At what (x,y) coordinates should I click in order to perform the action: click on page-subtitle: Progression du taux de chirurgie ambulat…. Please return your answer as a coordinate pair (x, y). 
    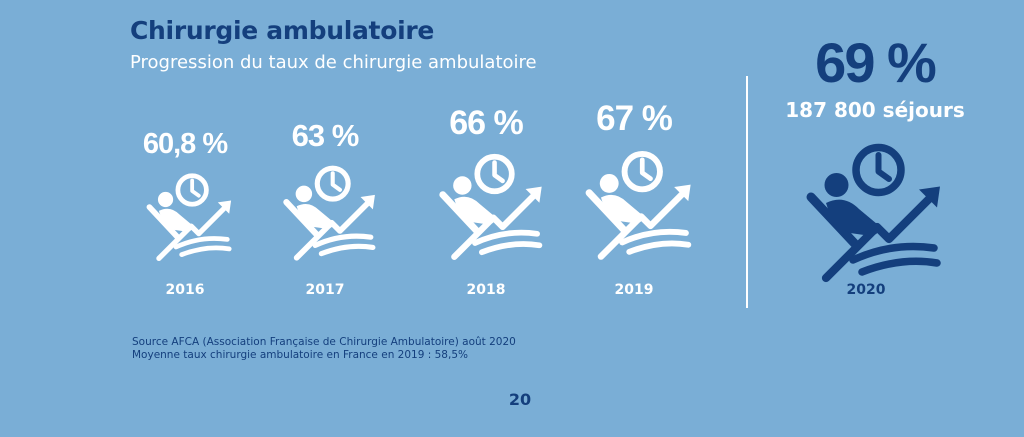
    Looking at the image, I should click on (333, 62).